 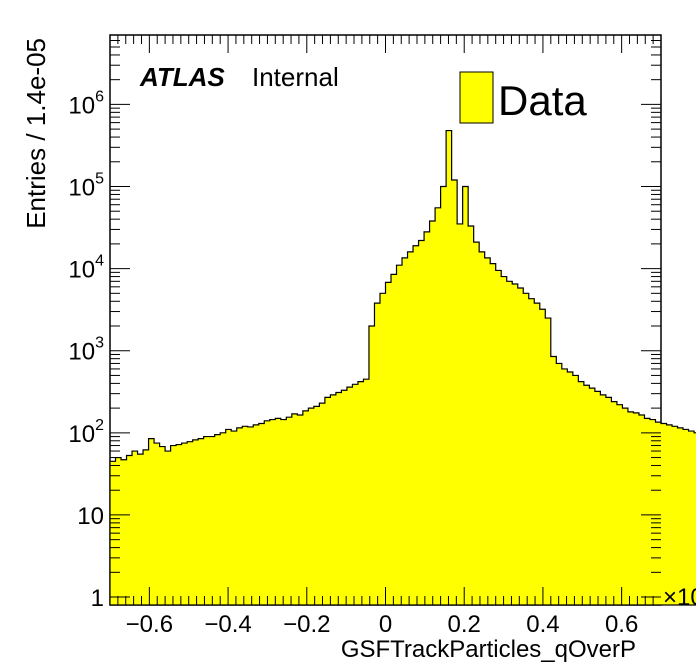 What do you see at coordinates (86, 185) in the screenshot?
I see `y-tick-label: 10⁵` at bounding box center [86, 185].